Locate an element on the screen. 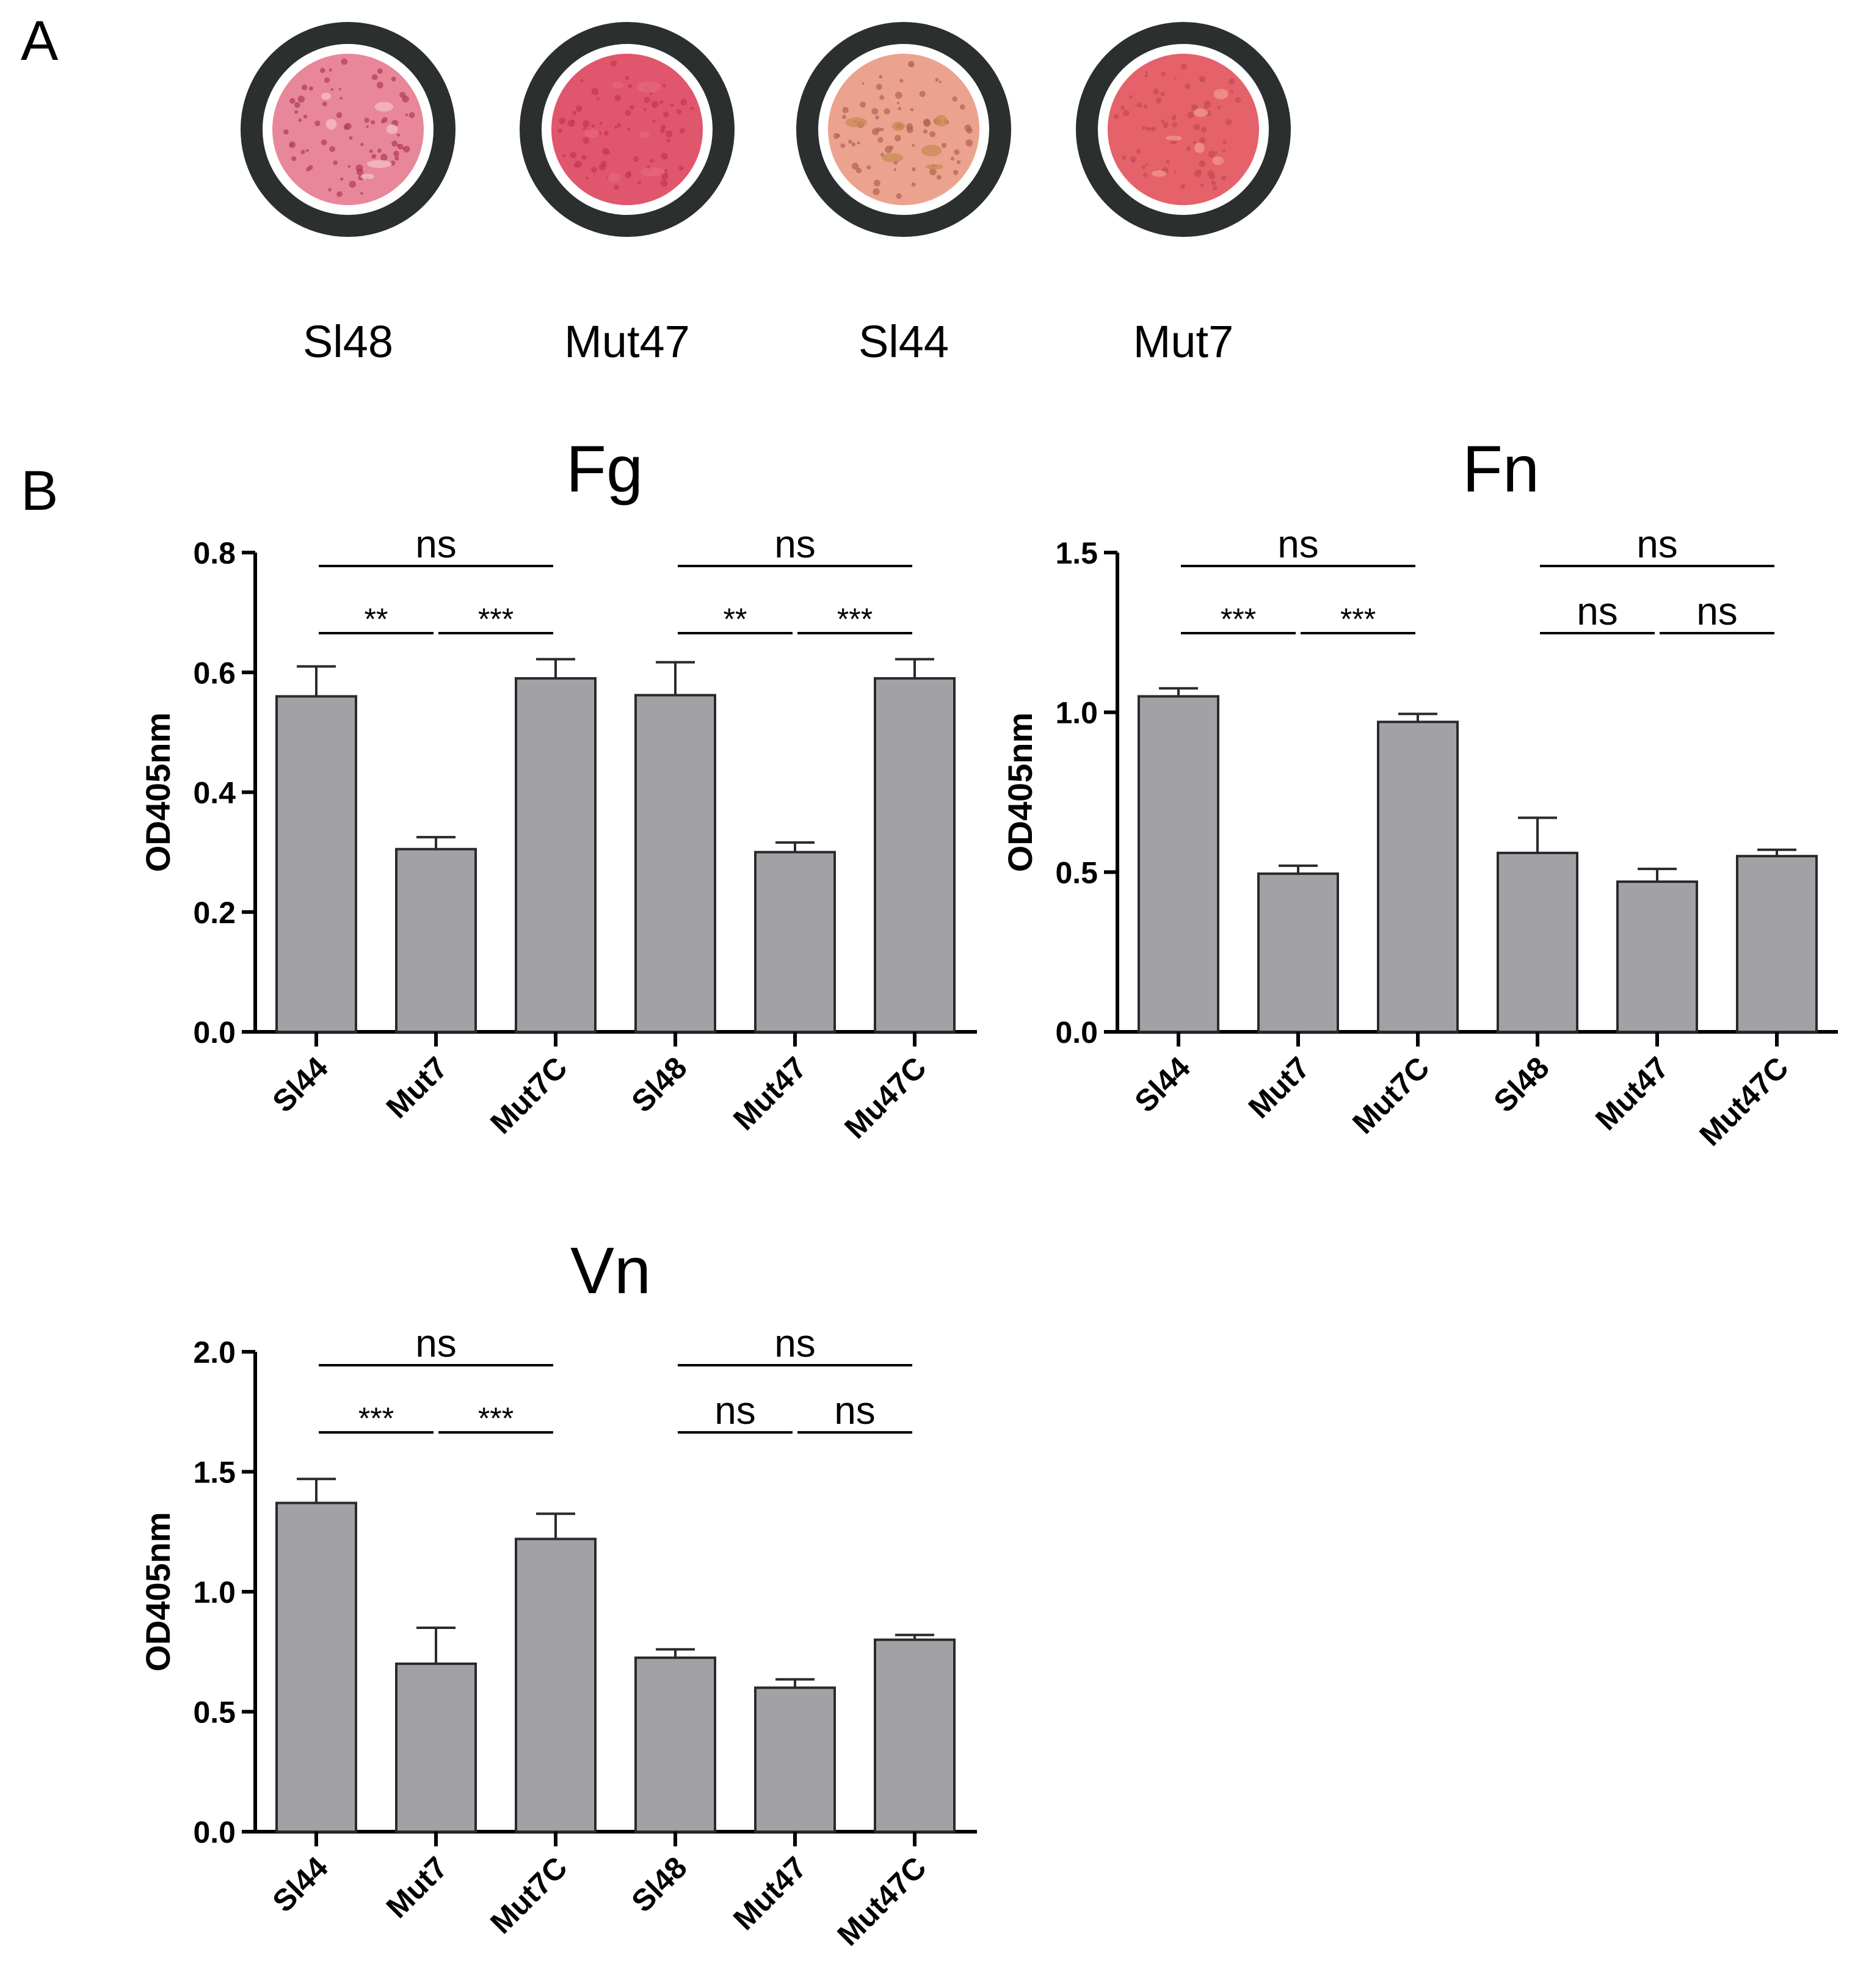 This screenshot has width=1855, height=1988. panel-a-label: A is located at coordinates (40, 41).